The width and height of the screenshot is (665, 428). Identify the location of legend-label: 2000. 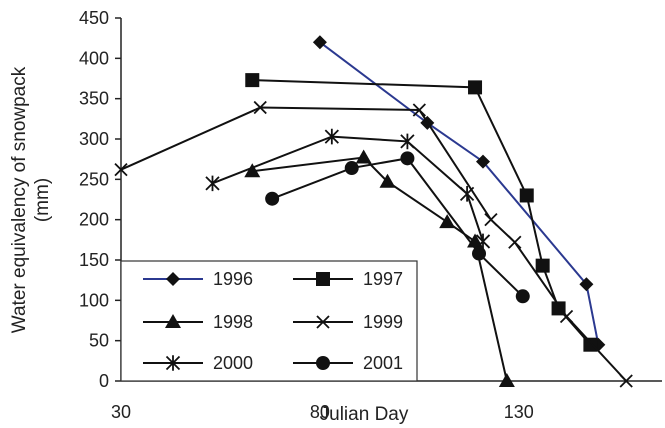
(233, 363).